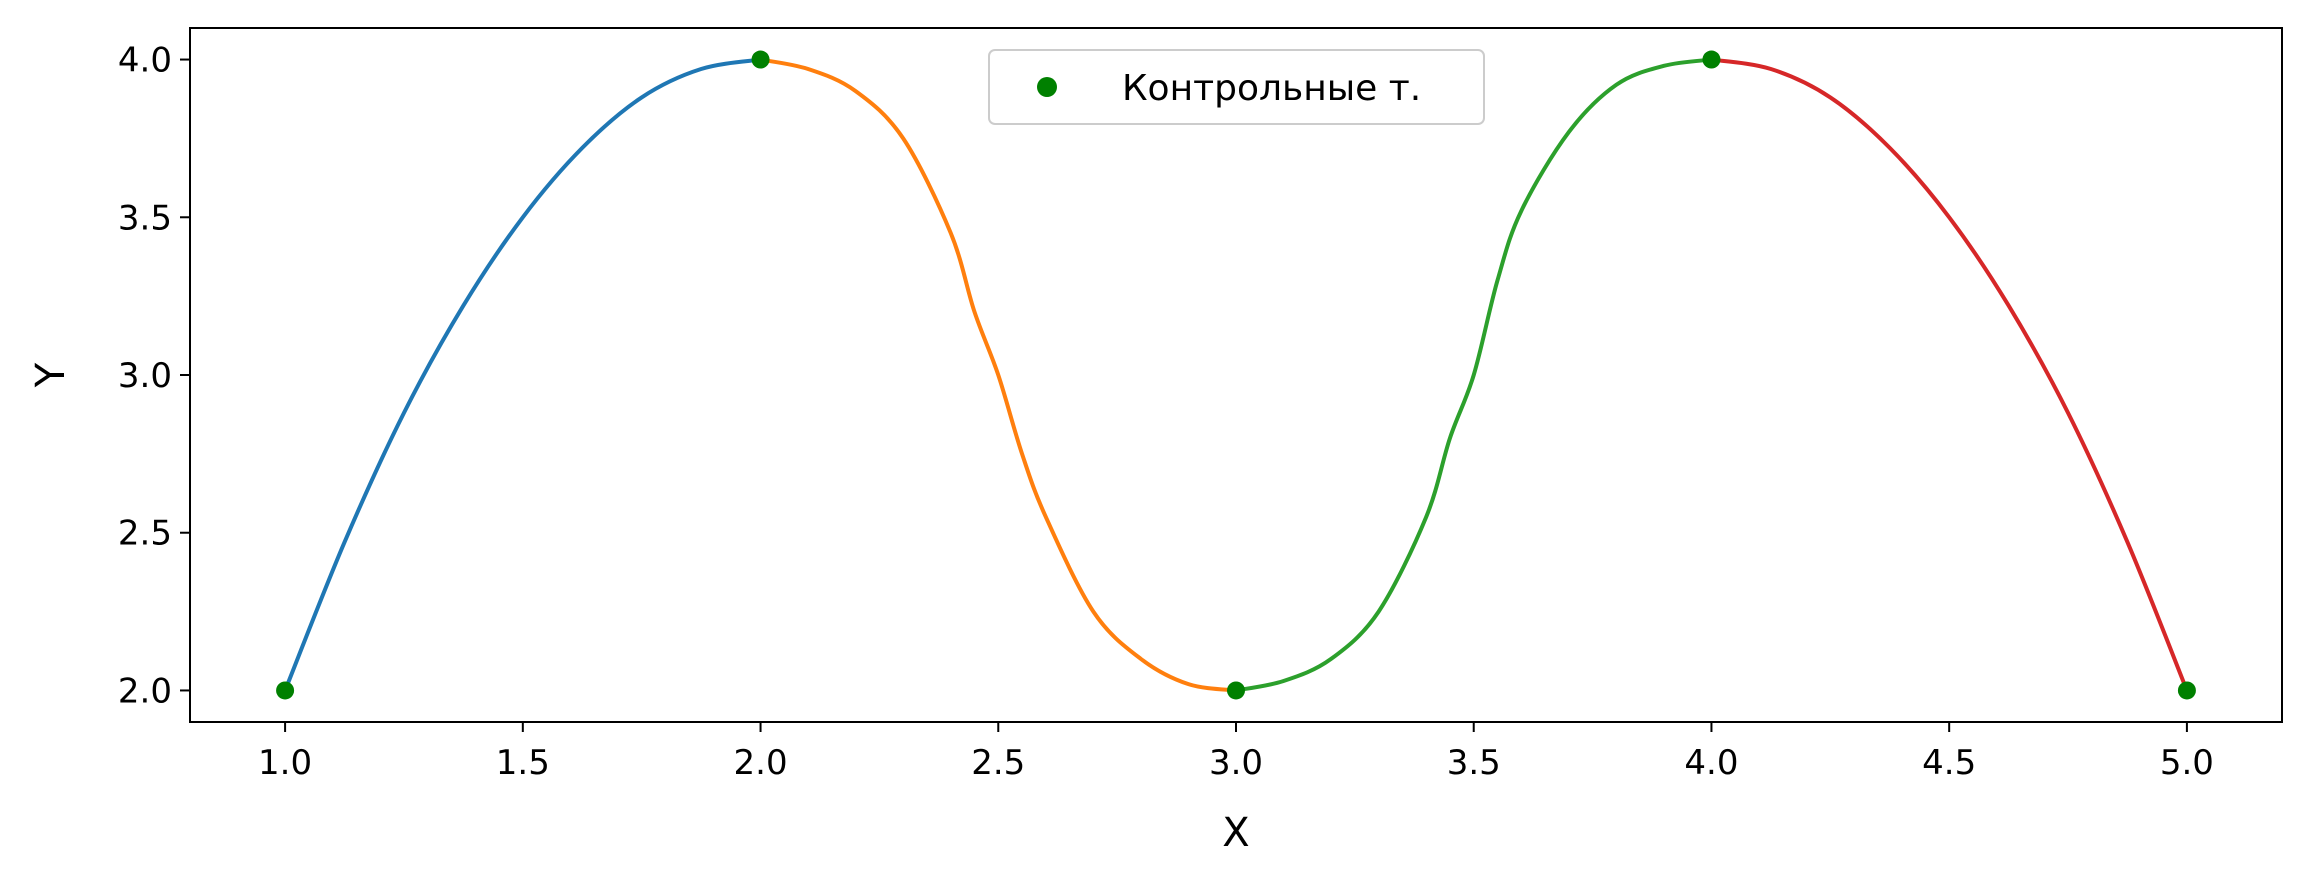  Describe the element at coordinates (1271, 88) in the screenshot. I see `legend-label: Контрольные т.` at that location.